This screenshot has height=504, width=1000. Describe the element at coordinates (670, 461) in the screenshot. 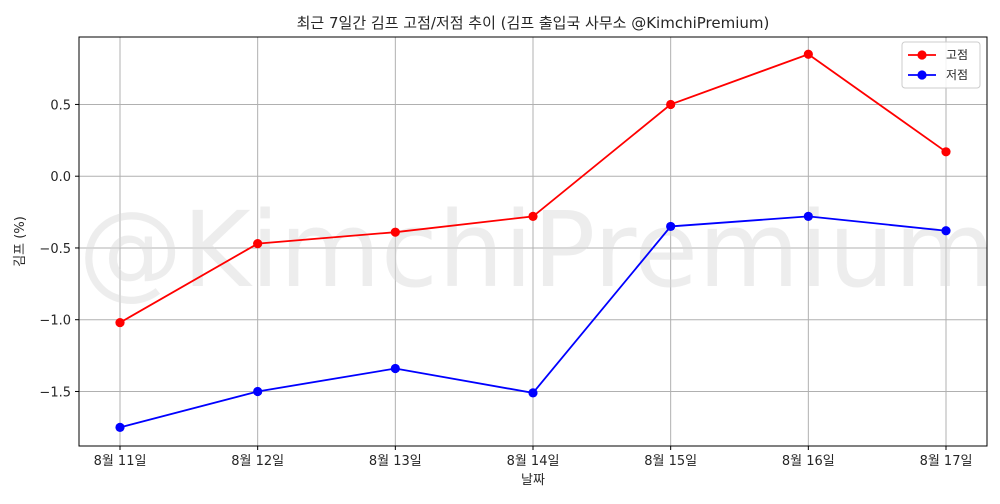

I see `x-tick-label: 8월 15일` at that location.